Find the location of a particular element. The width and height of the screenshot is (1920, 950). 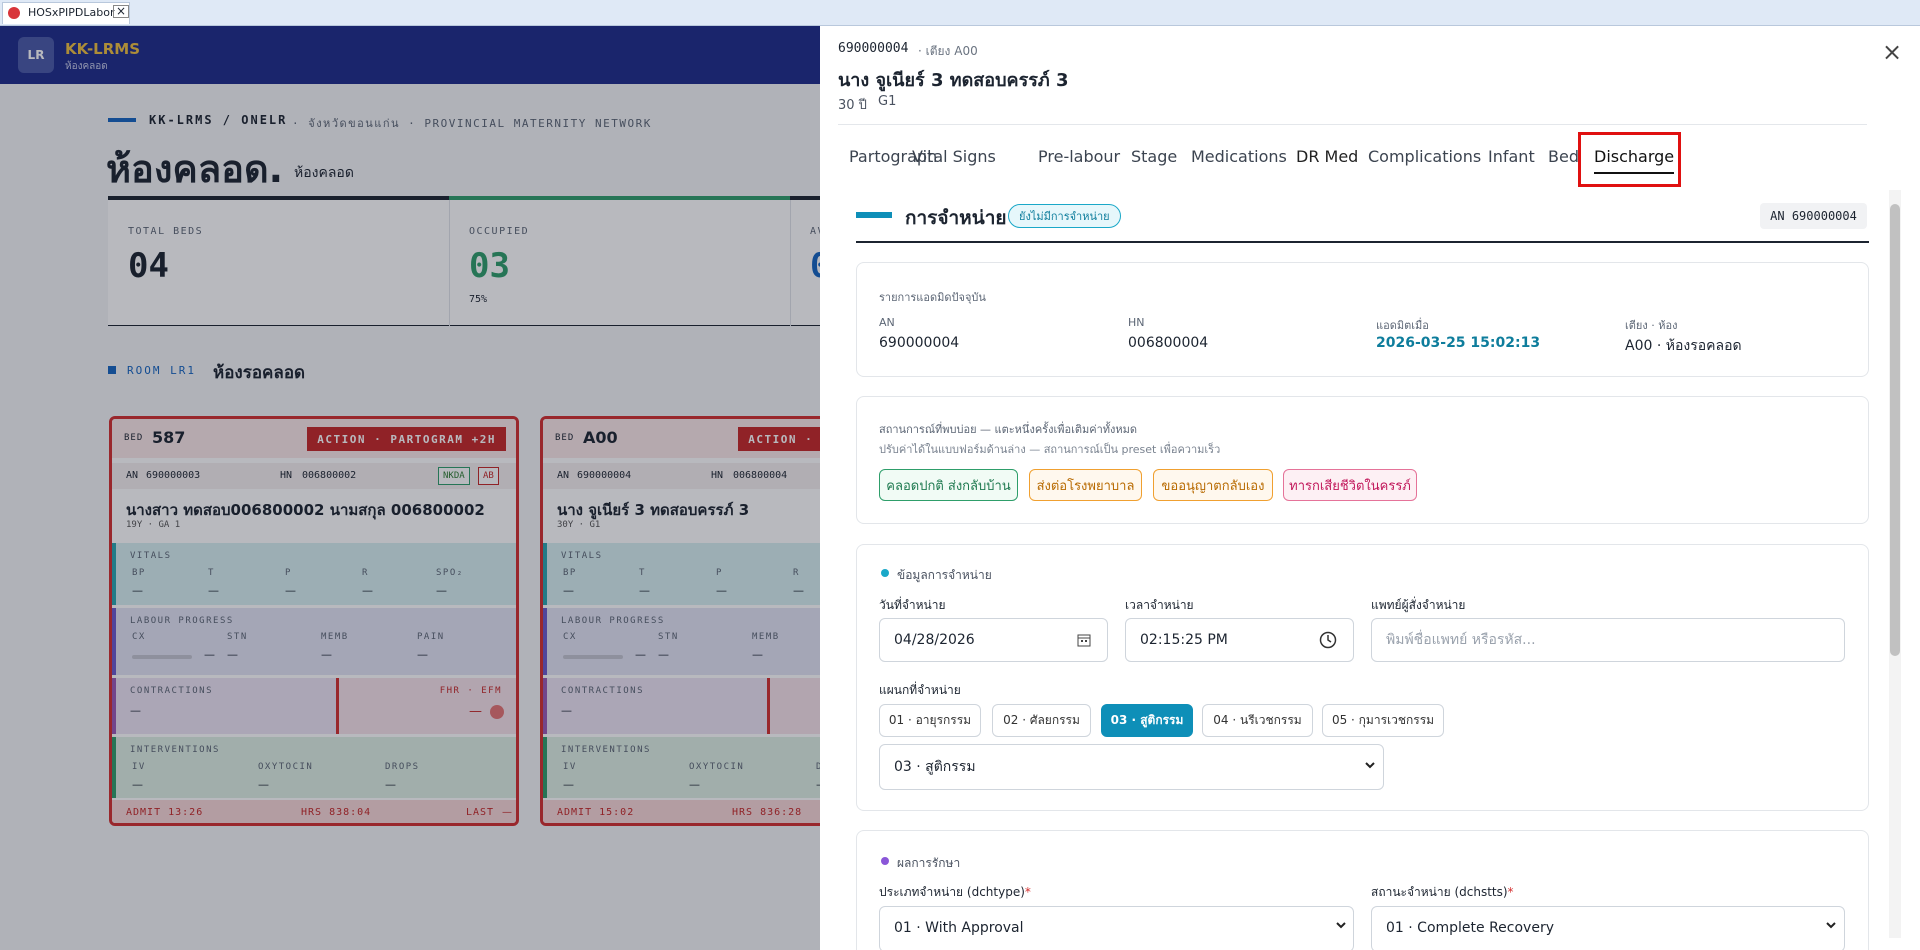

preset-button: ขออนุญาตกลับเอง is located at coordinates (1213, 485).